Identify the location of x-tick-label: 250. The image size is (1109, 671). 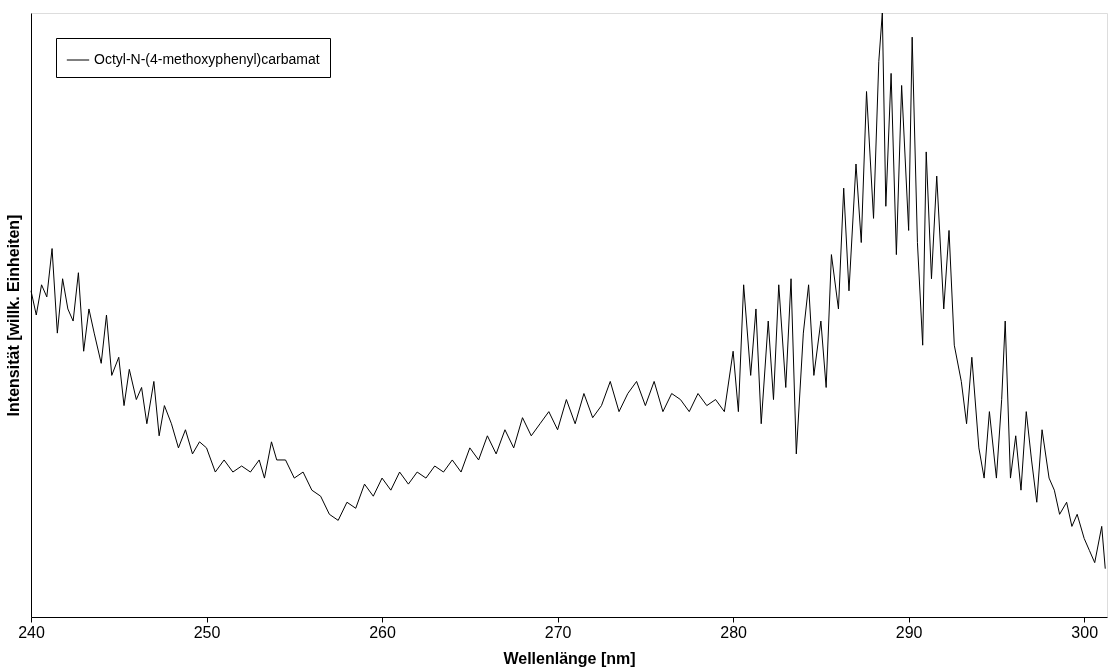
(207, 632).